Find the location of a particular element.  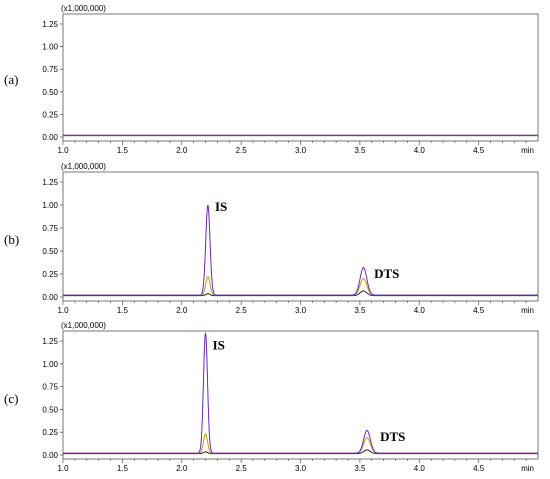

panel-label: (a) is located at coordinates (11, 79).